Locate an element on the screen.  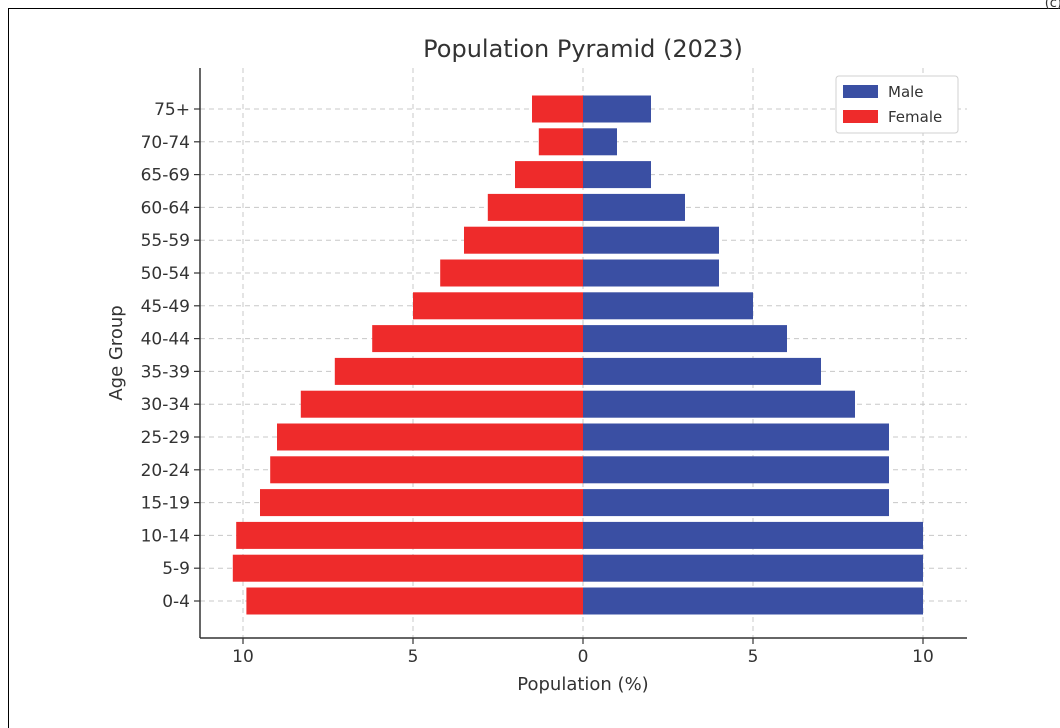
legend: Male Female is located at coordinates (897, 104).